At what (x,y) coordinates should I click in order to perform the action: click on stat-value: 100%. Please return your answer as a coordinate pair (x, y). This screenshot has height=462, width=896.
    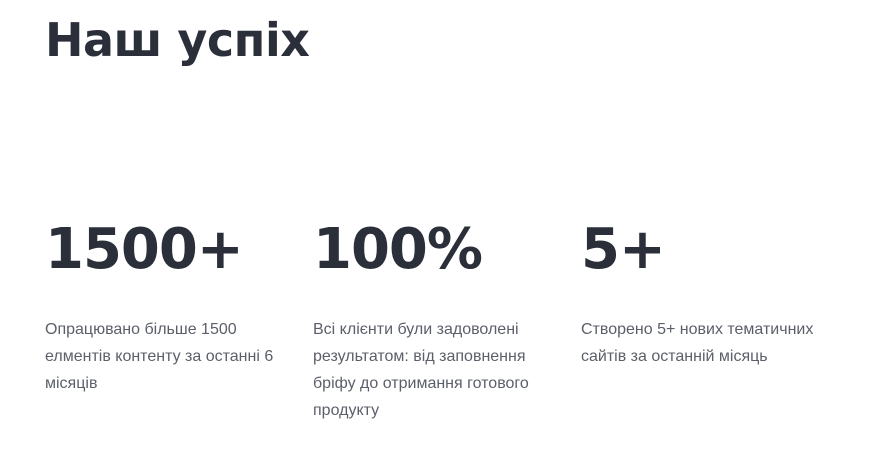
    Looking at the image, I should click on (398, 249).